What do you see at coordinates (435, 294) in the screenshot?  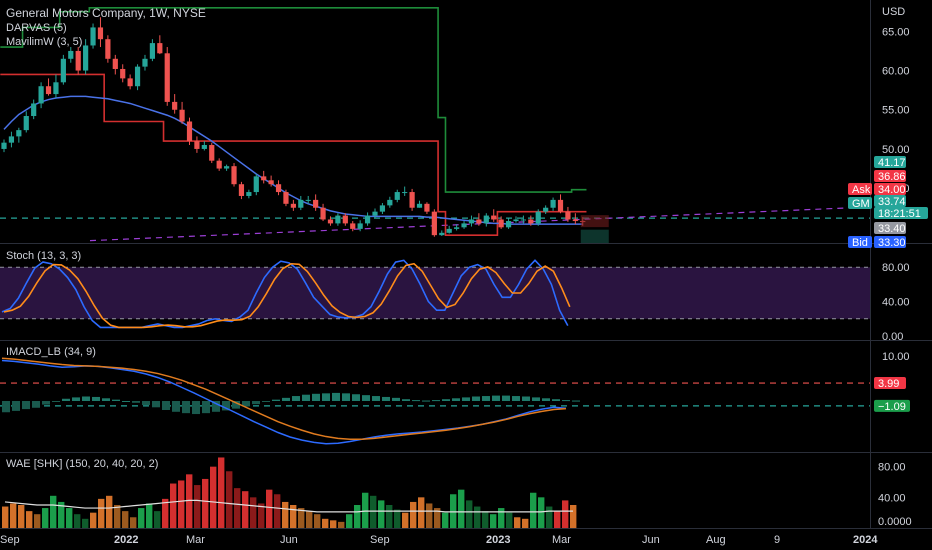 I see `stoch-pane` at bounding box center [435, 294].